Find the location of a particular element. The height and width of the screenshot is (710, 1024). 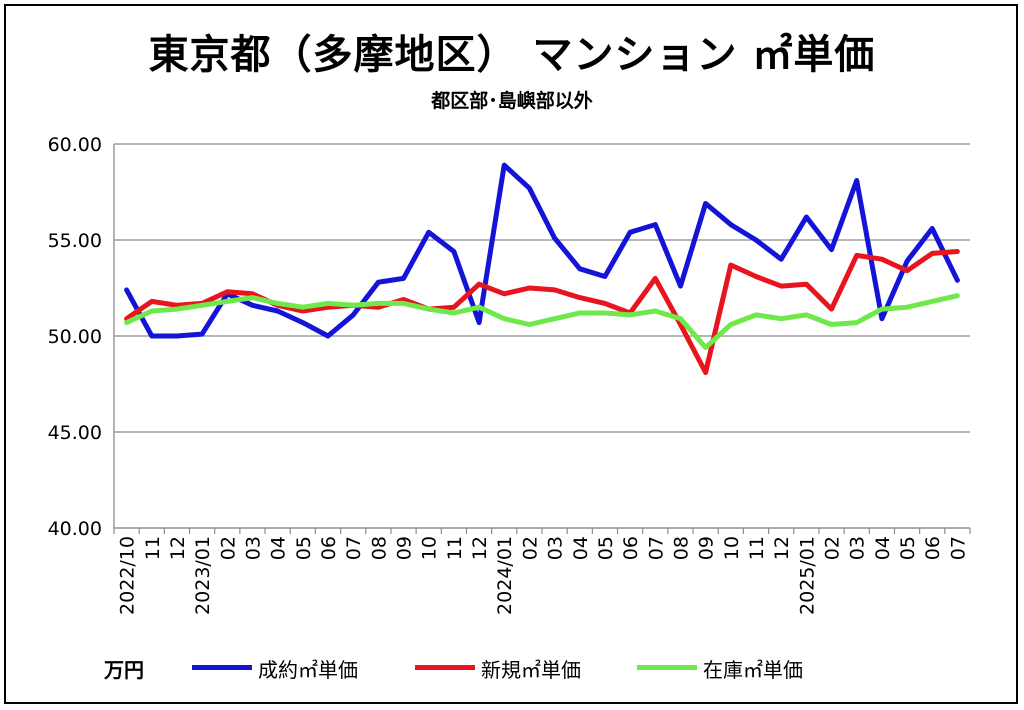

x-tick-label: 2024/01 is located at coordinates (505, 575).